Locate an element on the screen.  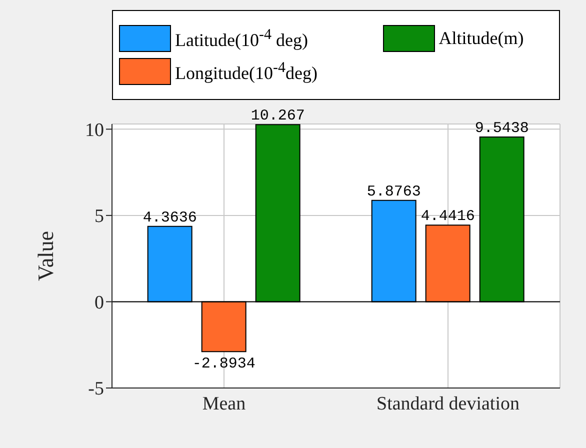
legend-label: Altitude(m) is located at coordinates (481, 38).